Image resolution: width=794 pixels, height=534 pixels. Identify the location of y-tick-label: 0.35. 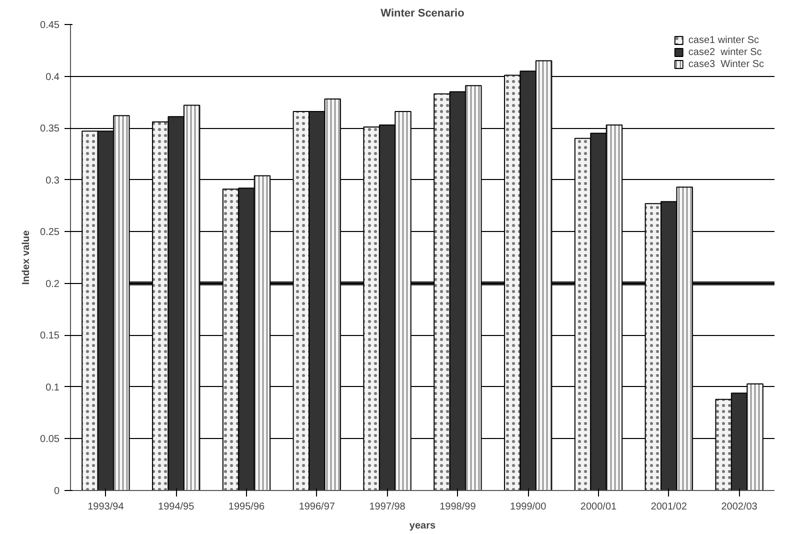
(50, 129).